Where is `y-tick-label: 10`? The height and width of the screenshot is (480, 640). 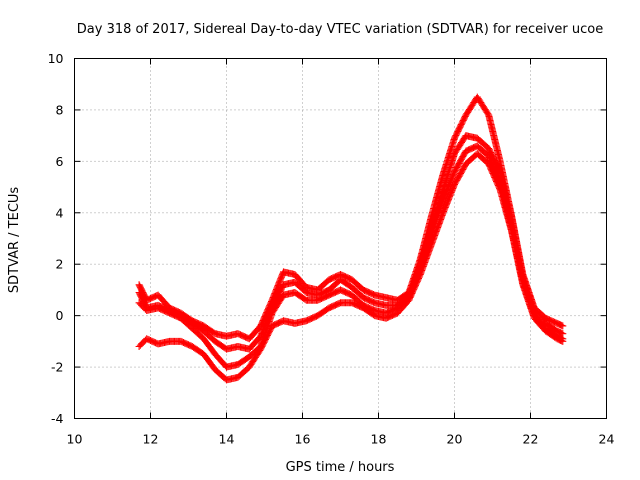 y-tick-label: 10 is located at coordinates (56, 58).